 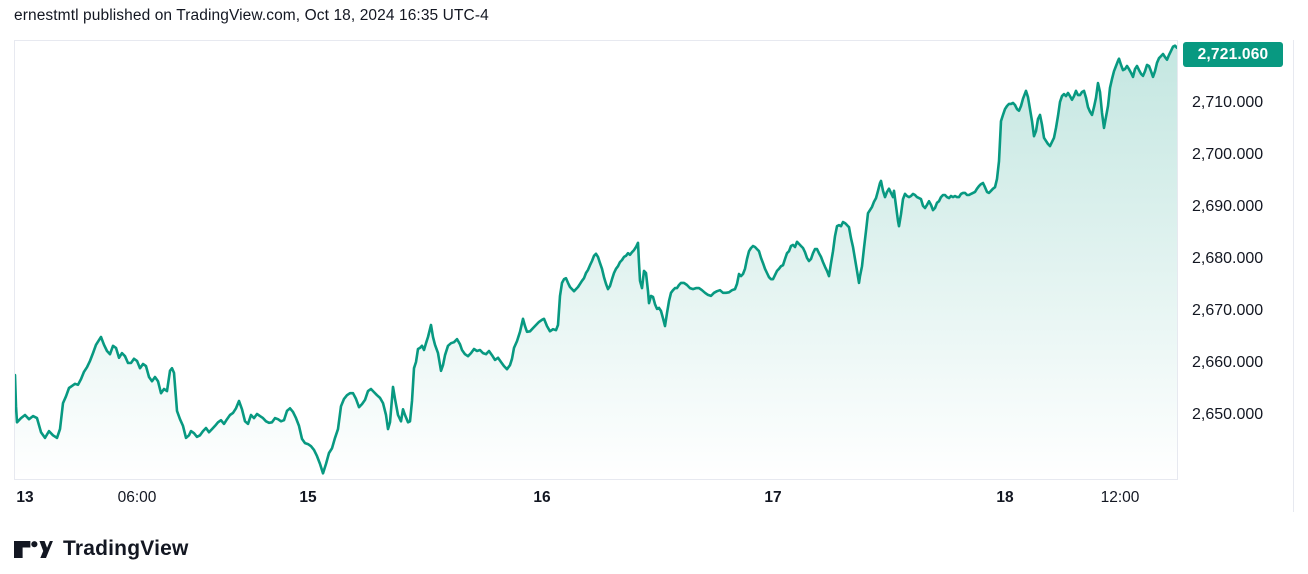 What do you see at coordinates (1228, 415) in the screenshot?
I see `price-tick-label: 2,650.000` at bounding box center [1228, 415].